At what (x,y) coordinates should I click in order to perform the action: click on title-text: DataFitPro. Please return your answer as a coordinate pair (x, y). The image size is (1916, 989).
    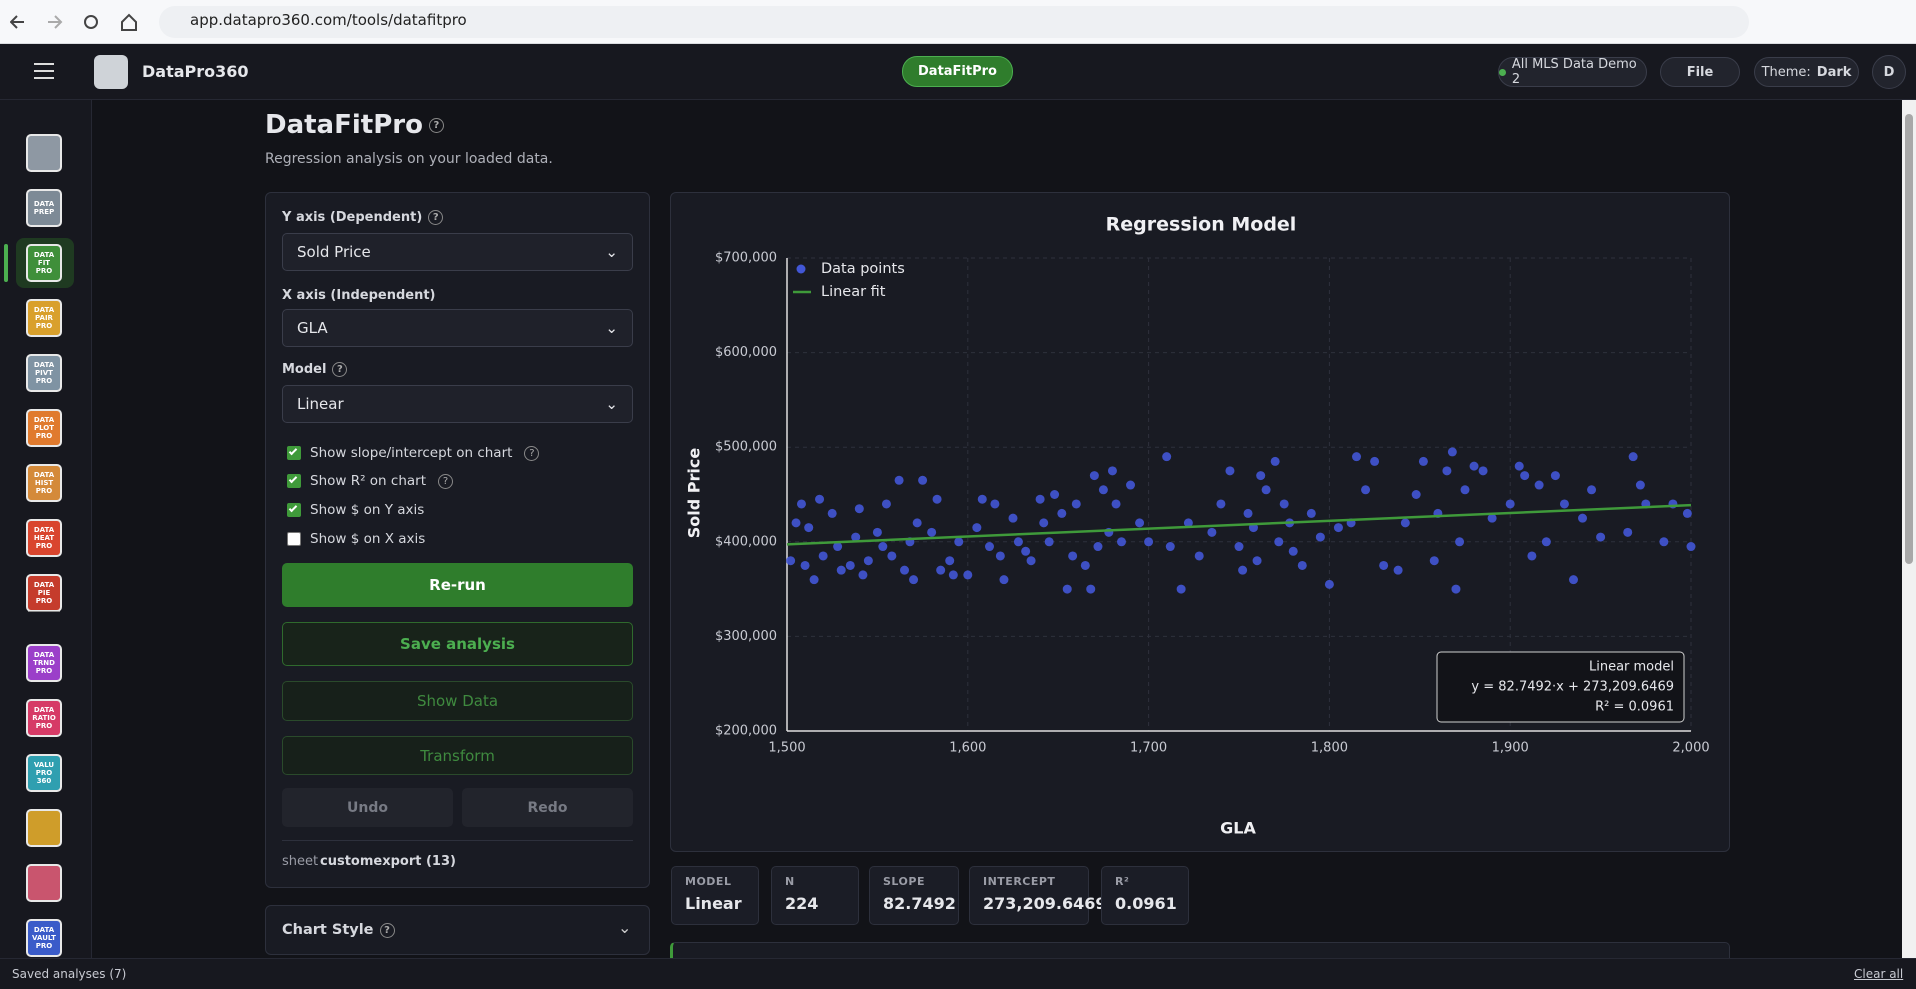
    Looking at the image, I should click on (344, 125).